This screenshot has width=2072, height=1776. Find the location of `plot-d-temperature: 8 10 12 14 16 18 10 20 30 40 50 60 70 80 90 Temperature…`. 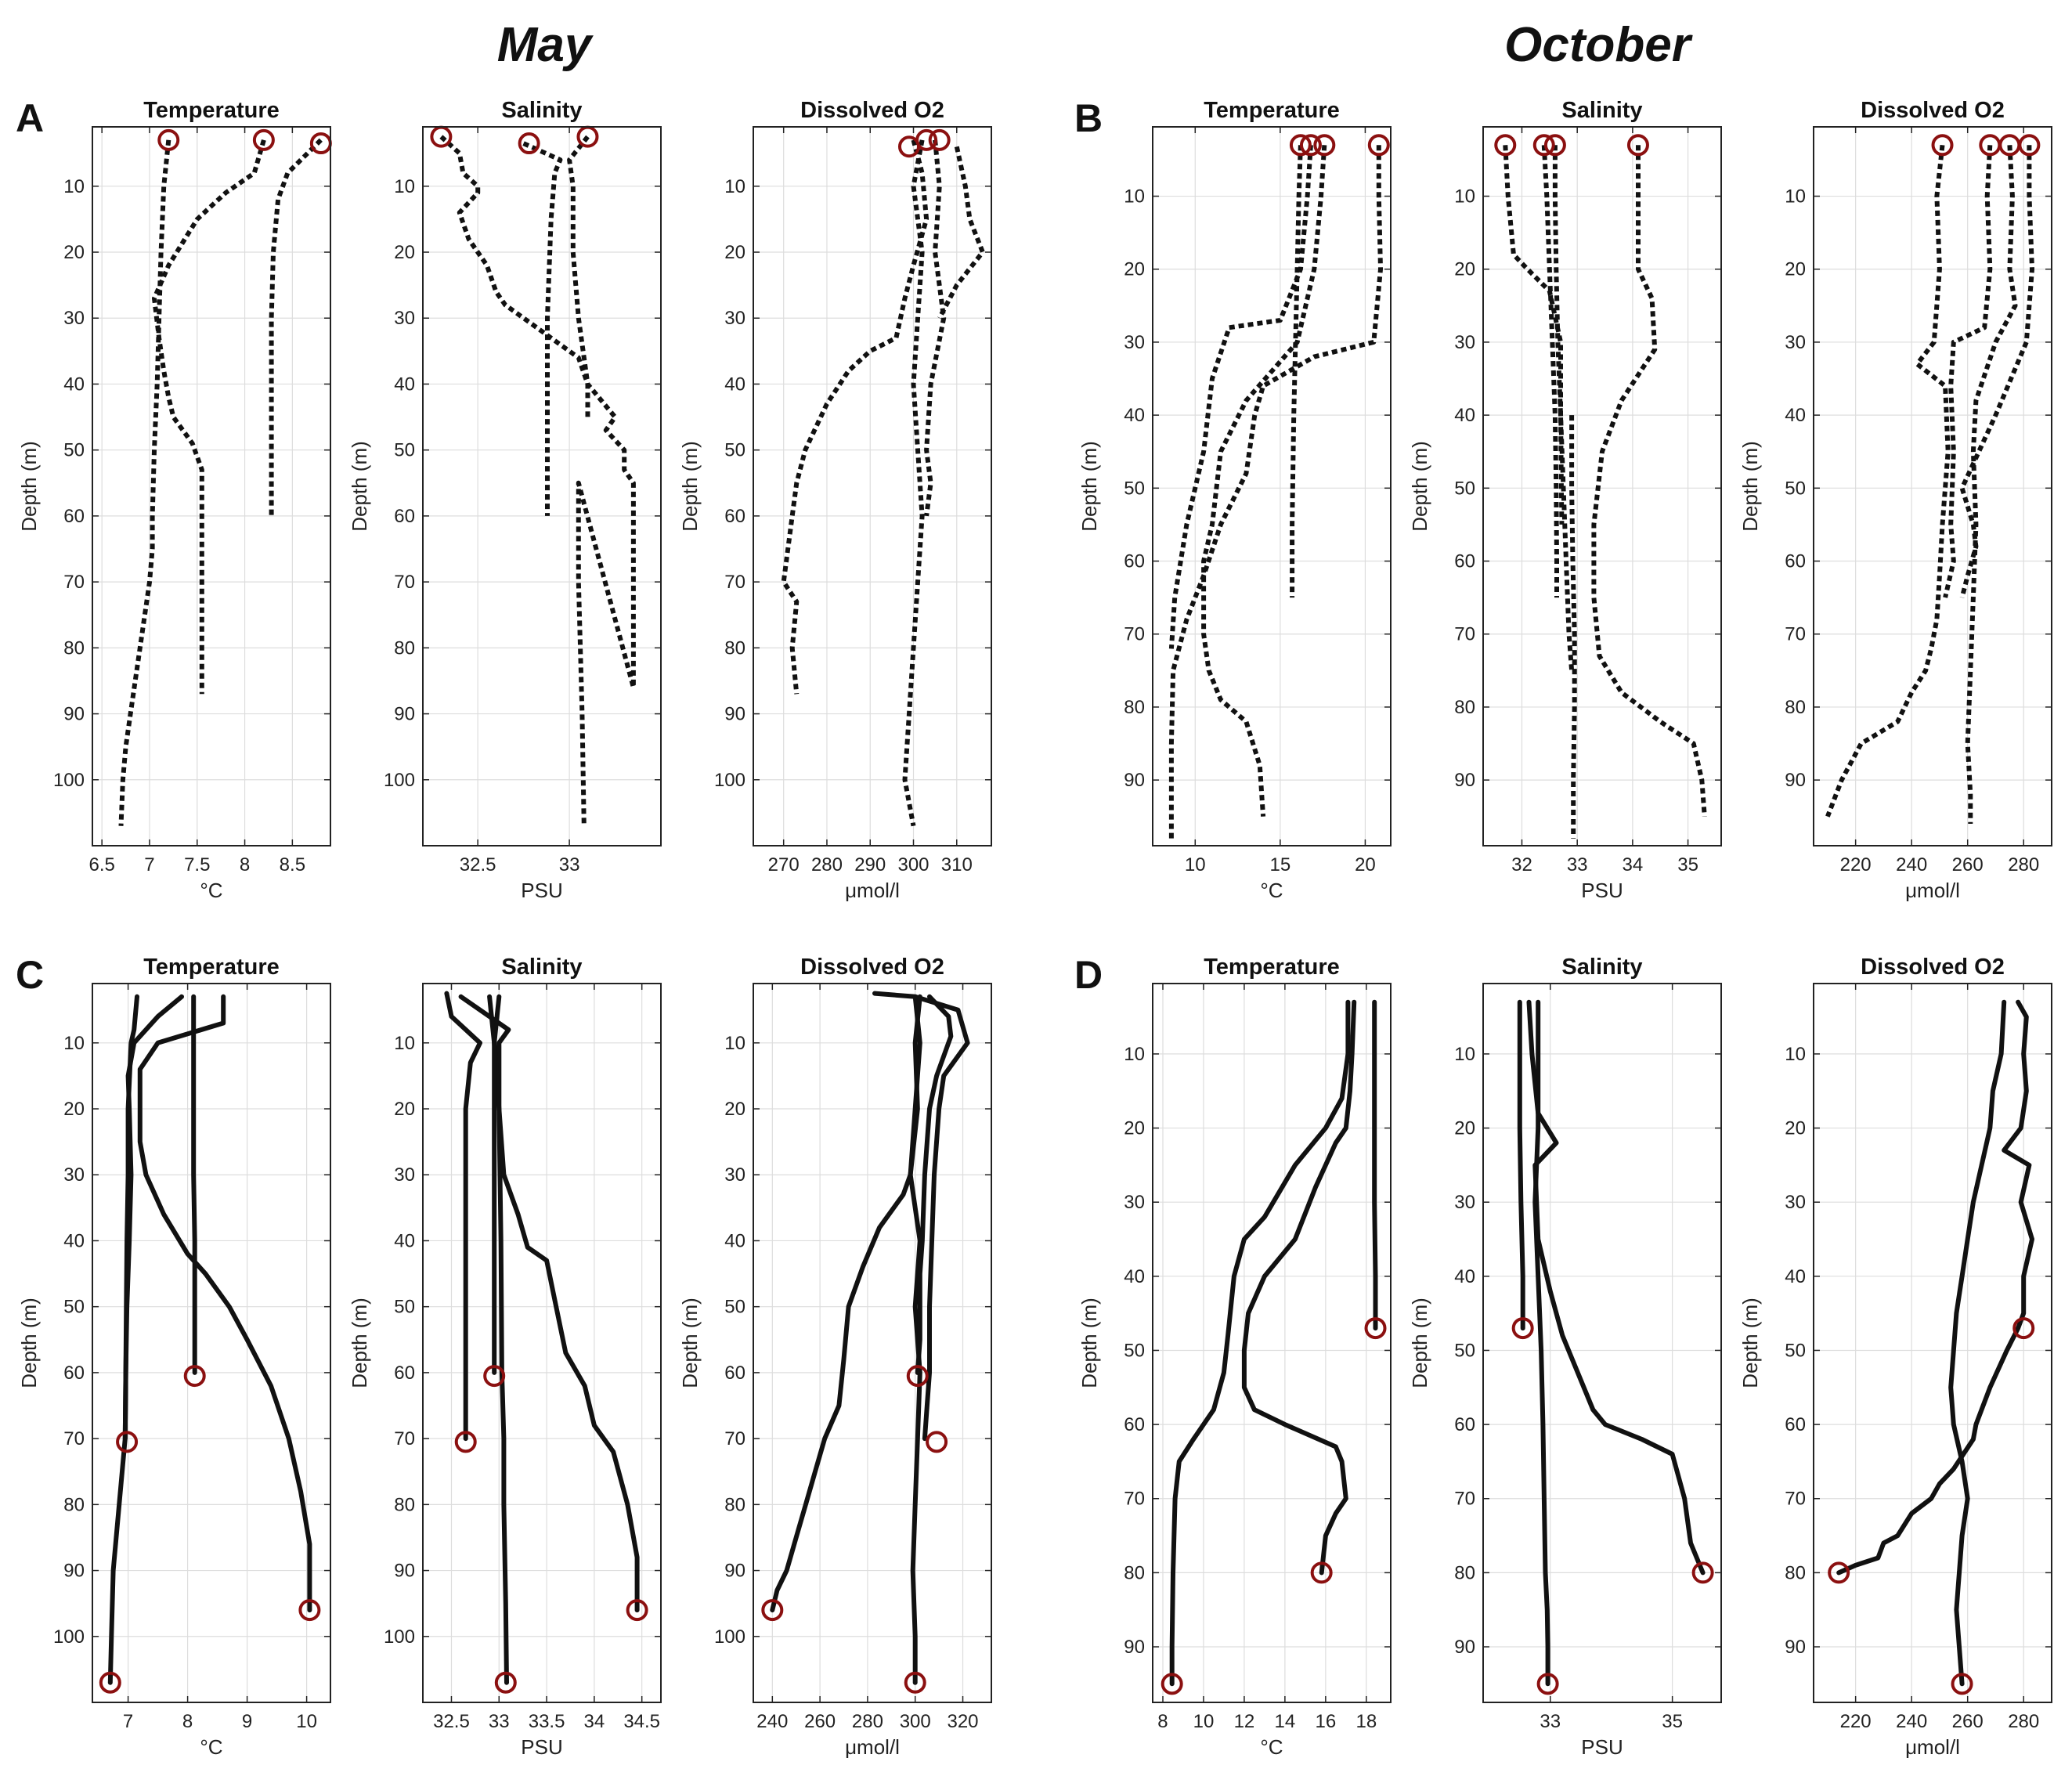

plot-d-temperature: 8 10 12 14 16 18 10 20 30 40 50 60 70 80 90 Temperature… is located at coordinates (1235, 1357).